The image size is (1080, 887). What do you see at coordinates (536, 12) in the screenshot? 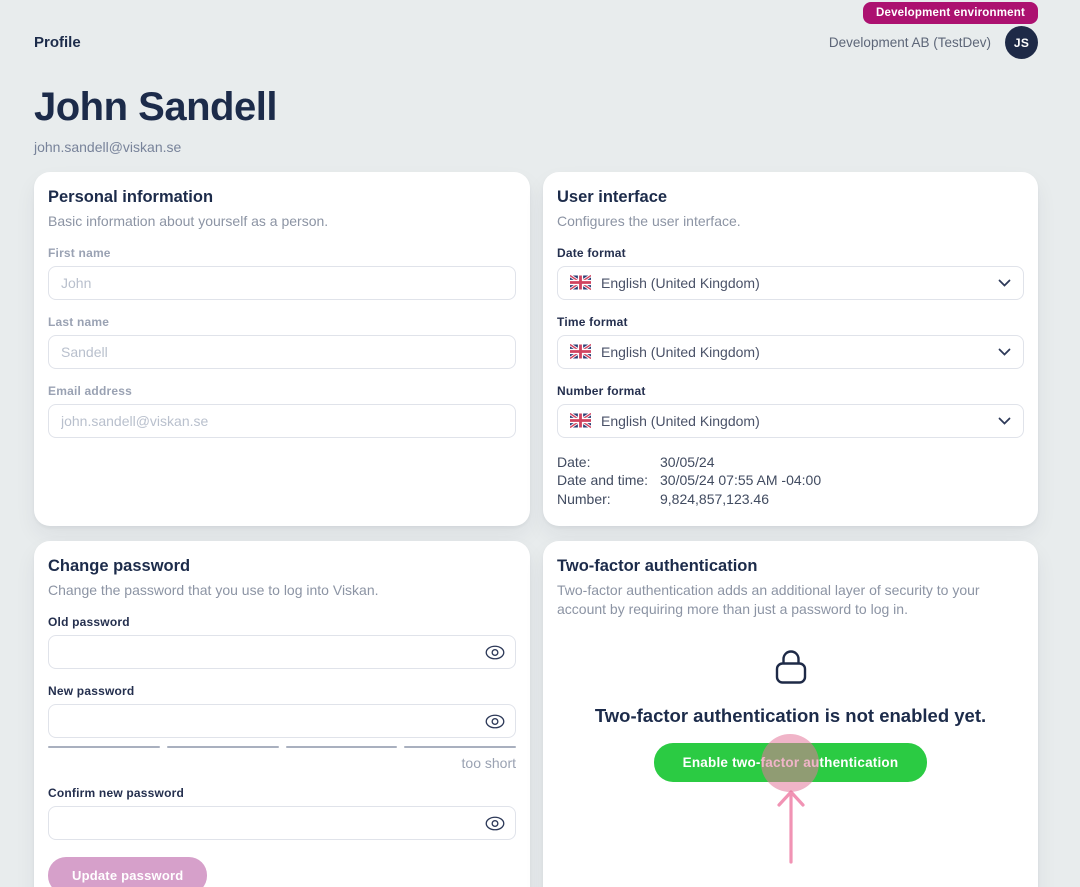
I see `badge-row: Development environment` at bounding box center [536, 12].